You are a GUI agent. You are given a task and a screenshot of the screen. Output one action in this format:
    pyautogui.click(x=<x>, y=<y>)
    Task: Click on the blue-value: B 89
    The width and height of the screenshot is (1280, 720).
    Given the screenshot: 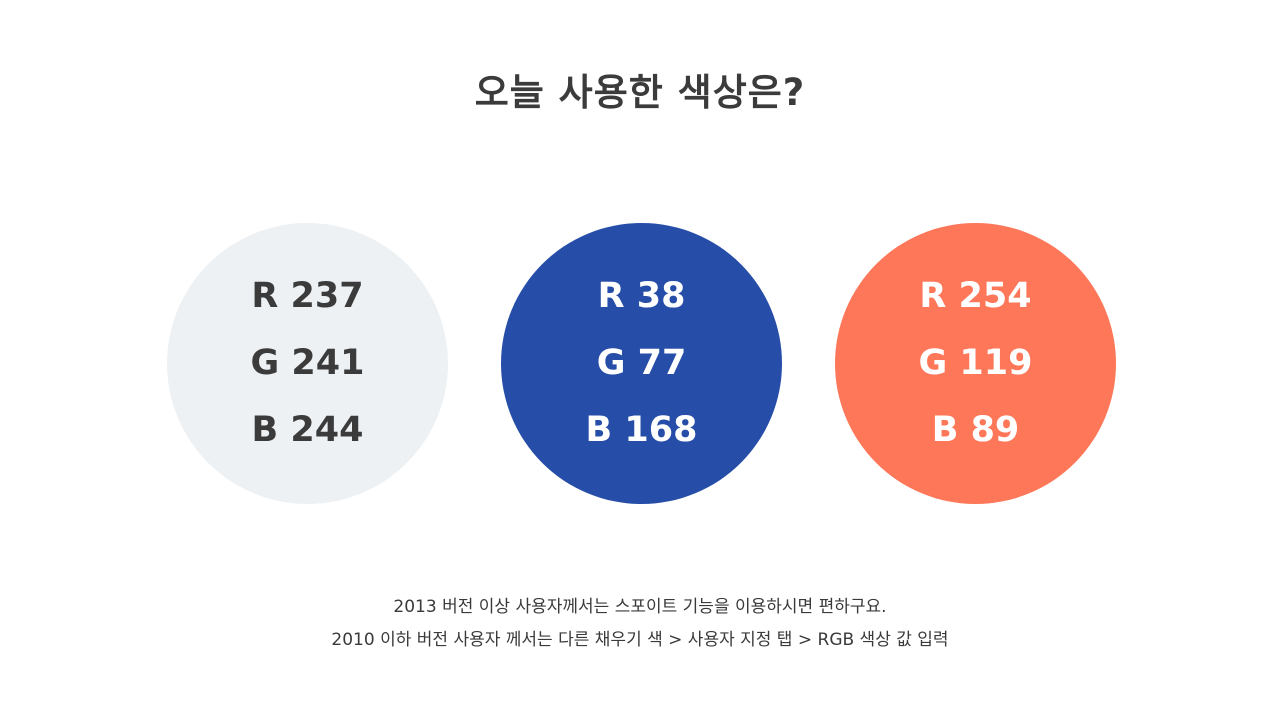 What is the action you would take?
    pyautogui.click(x=975, y=430)
    